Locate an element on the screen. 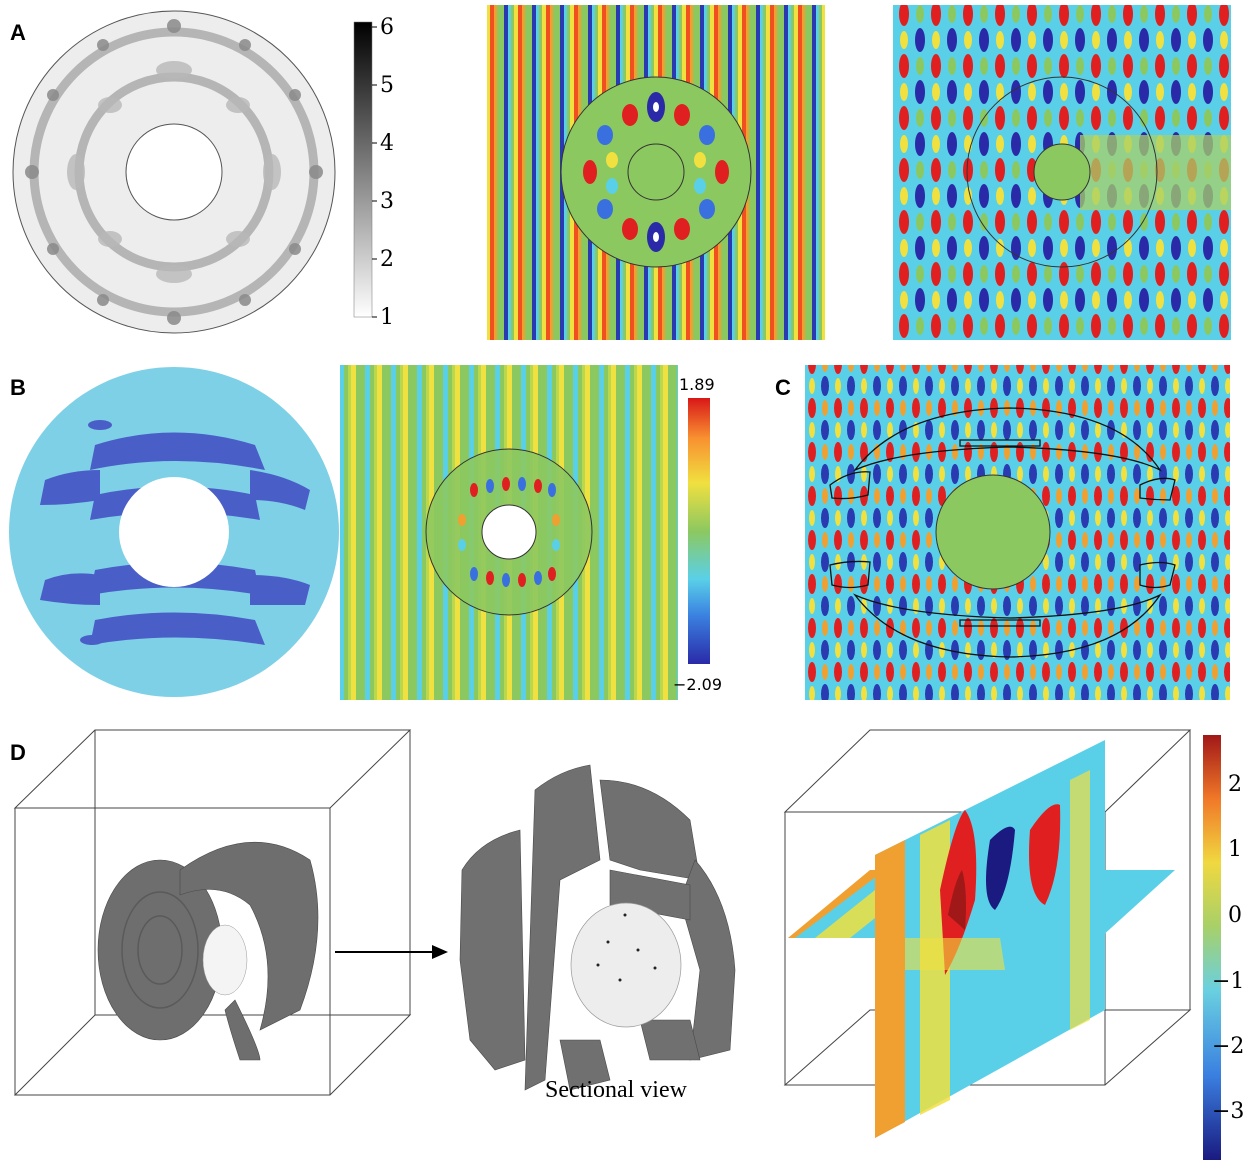 The height and width of the screenshot is (1170, 1258). d-tick-2: 2 is located at coordinates (1235, 784).